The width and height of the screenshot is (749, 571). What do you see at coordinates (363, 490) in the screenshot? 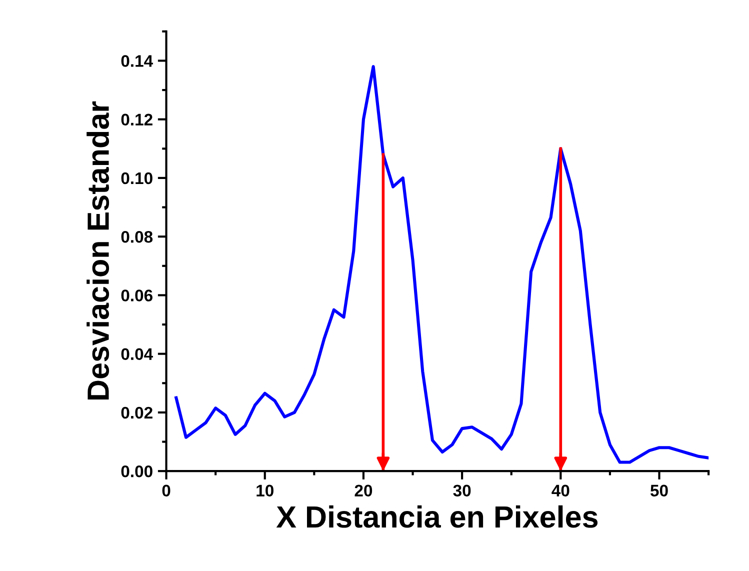
I see `x-tick-label: 20` at bounding box center [363, 490].